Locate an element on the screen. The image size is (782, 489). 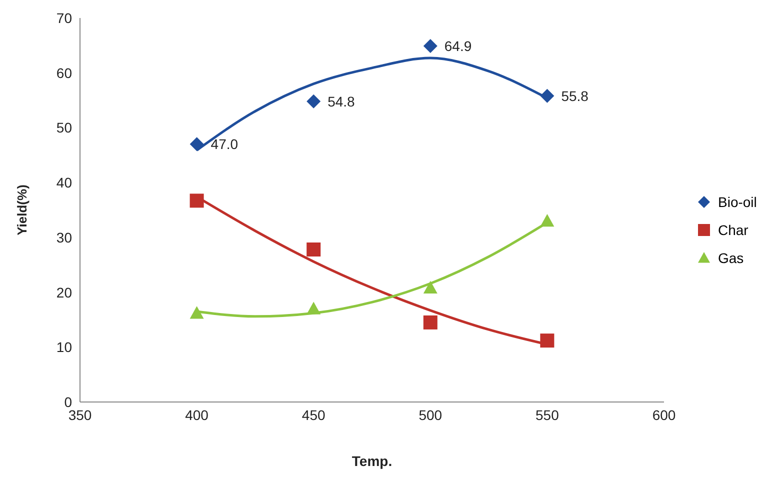
y-tick-label: 10 is located at coordinates (64, 347).